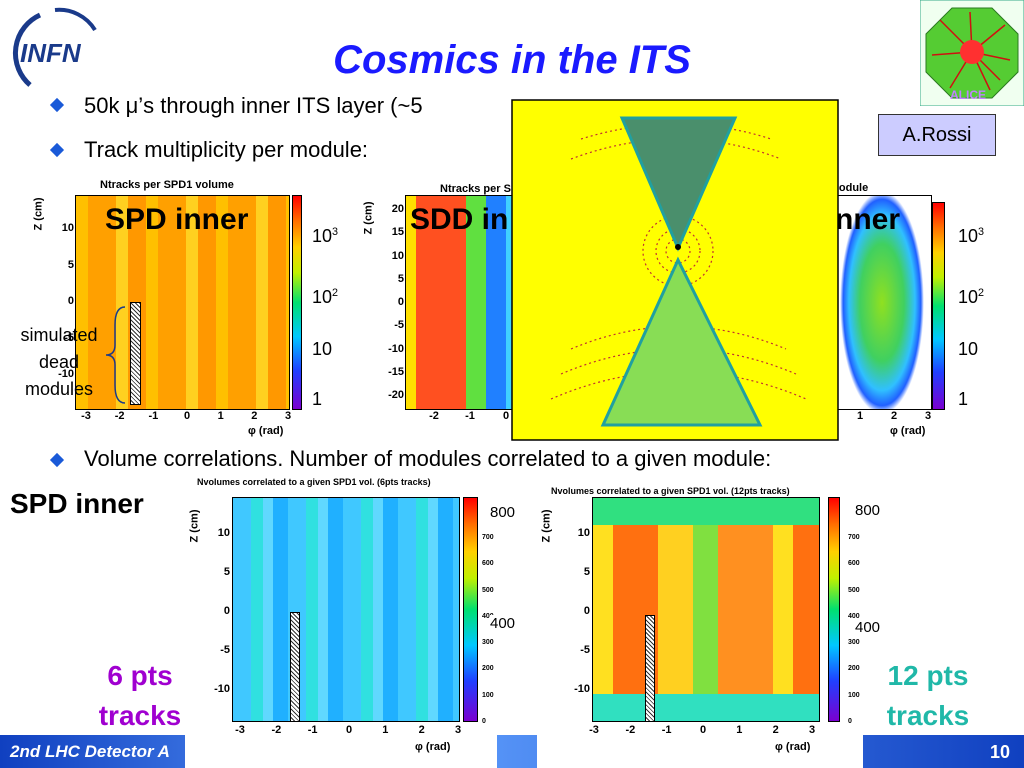  What do you see at coordinates (397, 209) in the screenshot?
I see `y-tick-label: 20` at bounding box center [397, 209].